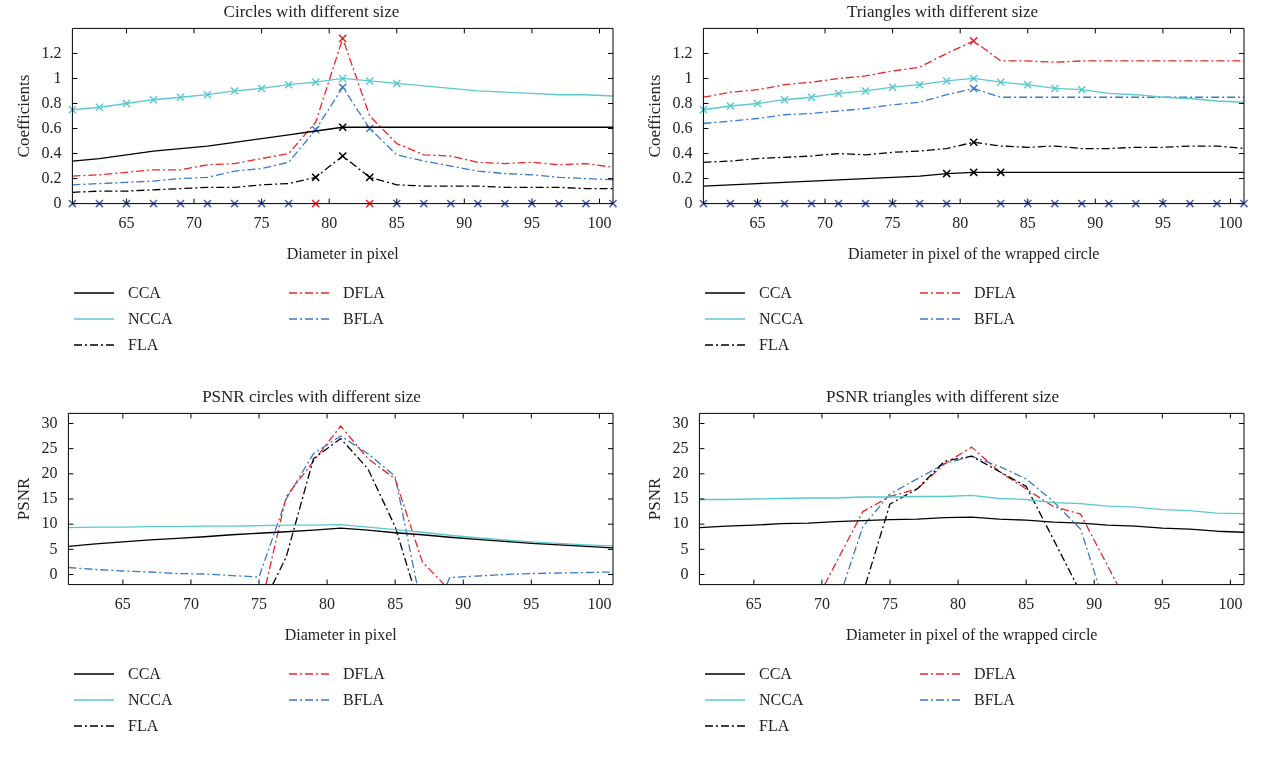 The image size is (1262, 757). I want to click on y-tick-label: 25, so click(49, 447).